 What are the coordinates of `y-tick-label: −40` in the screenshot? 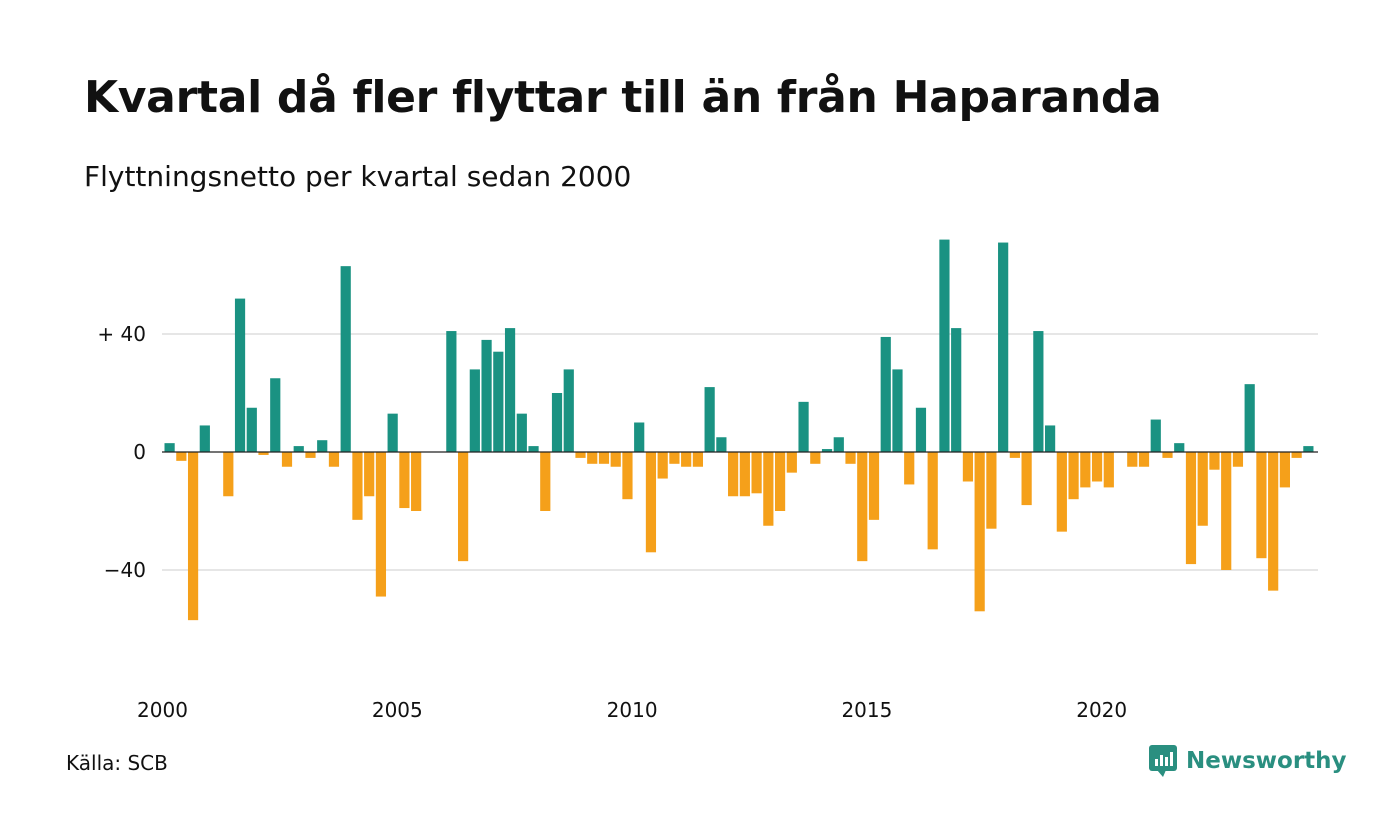 It's located at (125, 570).